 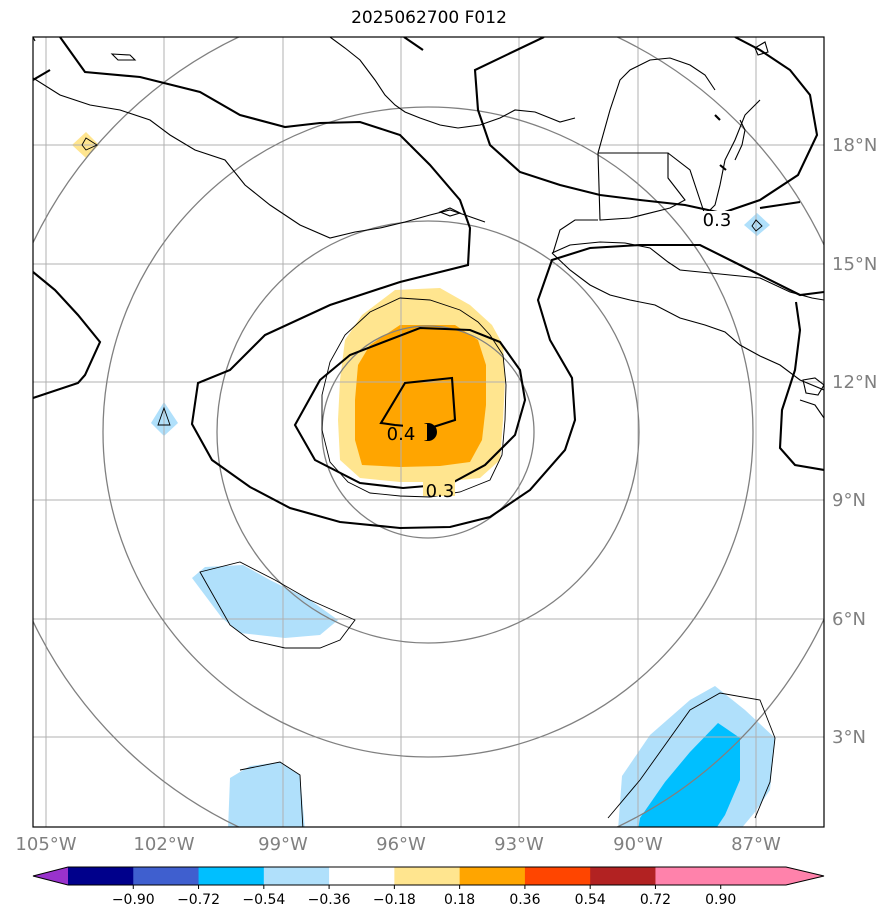 I want to click on lon-label: 93°W, so click(x=519, y=844).